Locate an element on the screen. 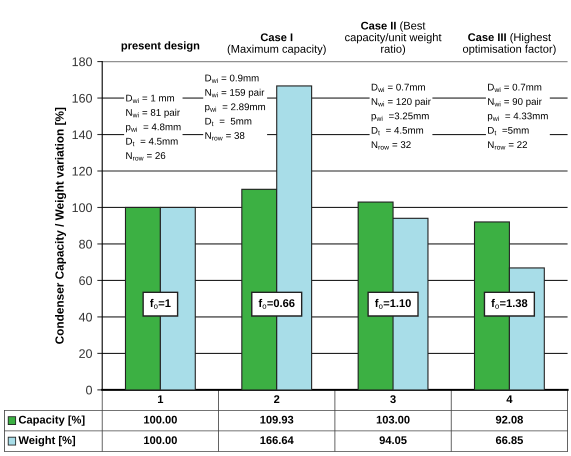 This screenshot has height=456, width=571. text: D$_{wi}$ = 1 mm N$_{wi}$ = 81 pair p$_{wi}$ = 4.8mm D$_{t}$ = 4.5mm N$_{row}$ = 26 is located at coordinates (153, 127).